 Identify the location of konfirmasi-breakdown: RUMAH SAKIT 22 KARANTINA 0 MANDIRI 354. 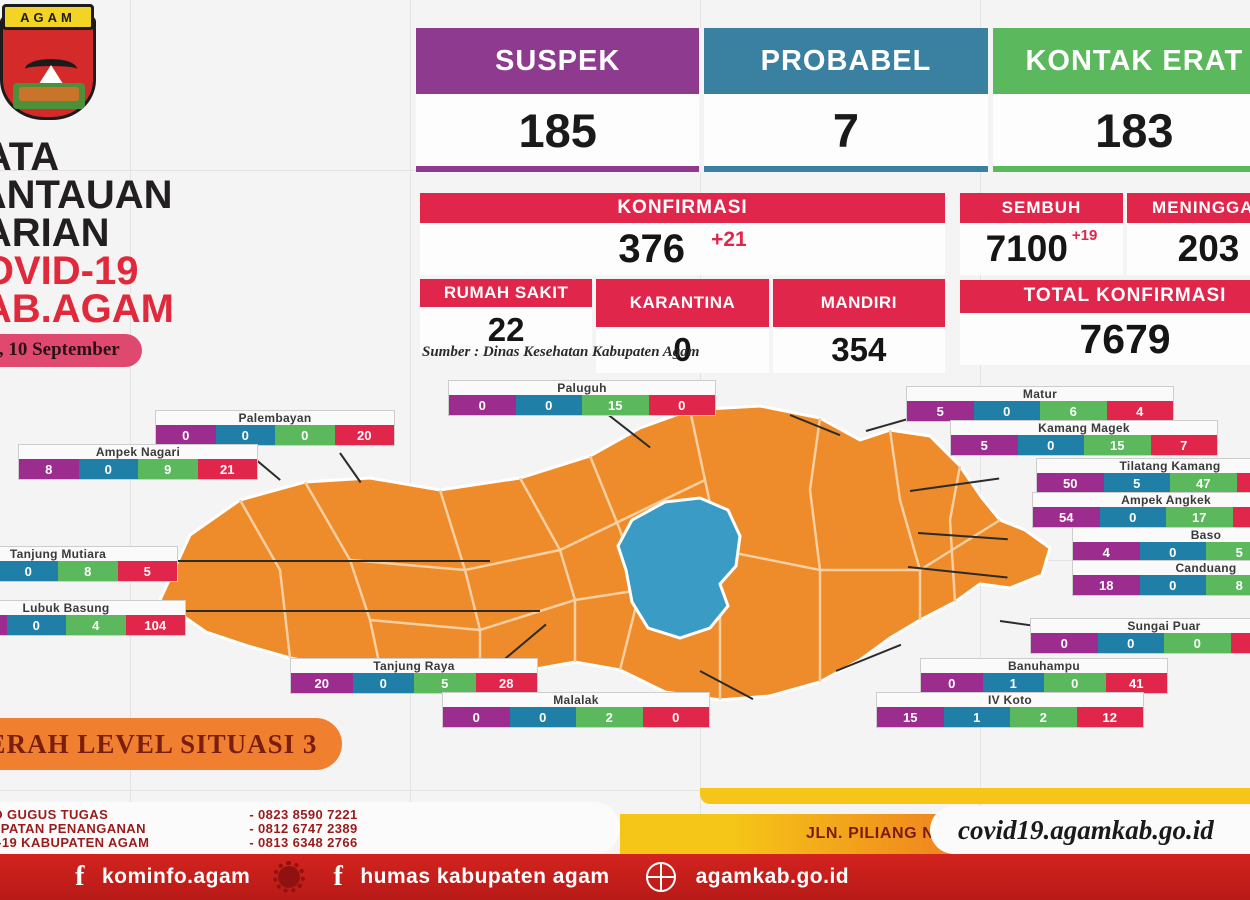
(682, 326).